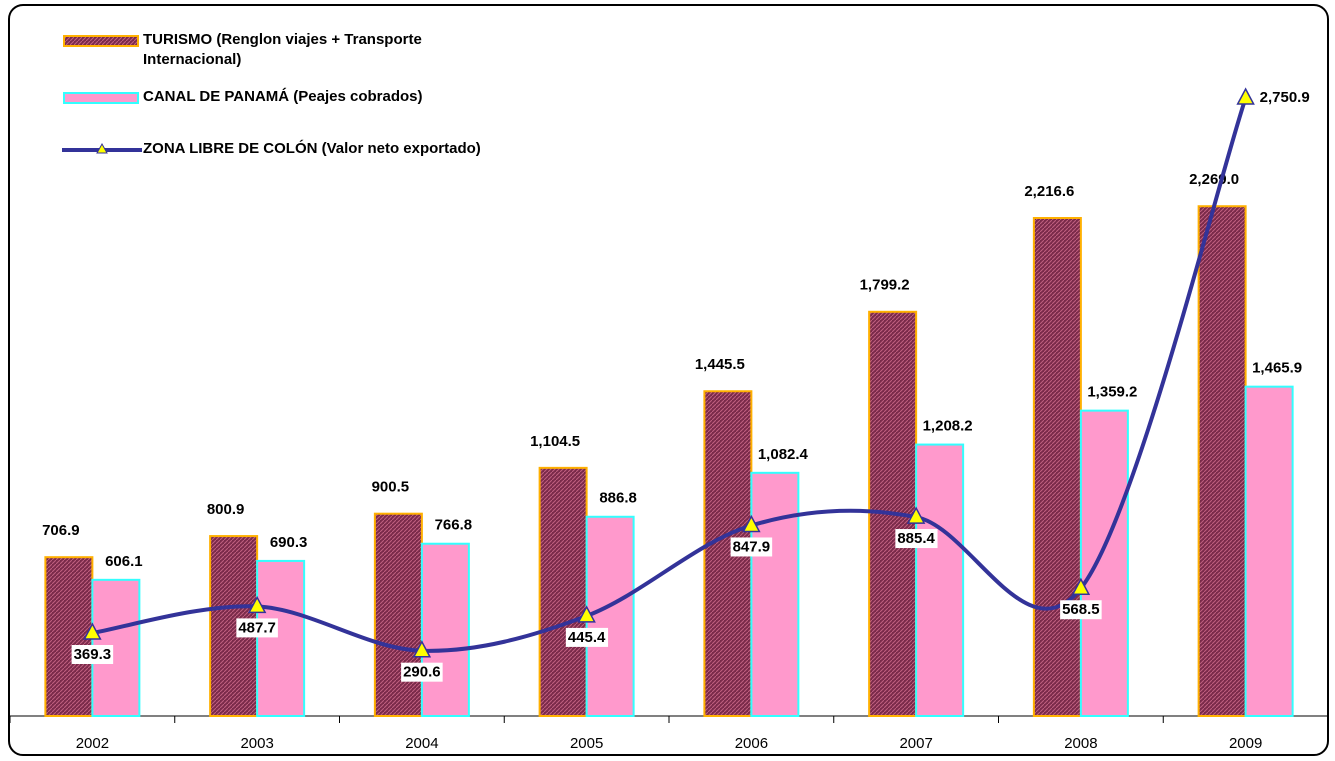 This screenshot has width=1335, height=761. I want to click on data-label: 2,750.9, so click(1285, 97).